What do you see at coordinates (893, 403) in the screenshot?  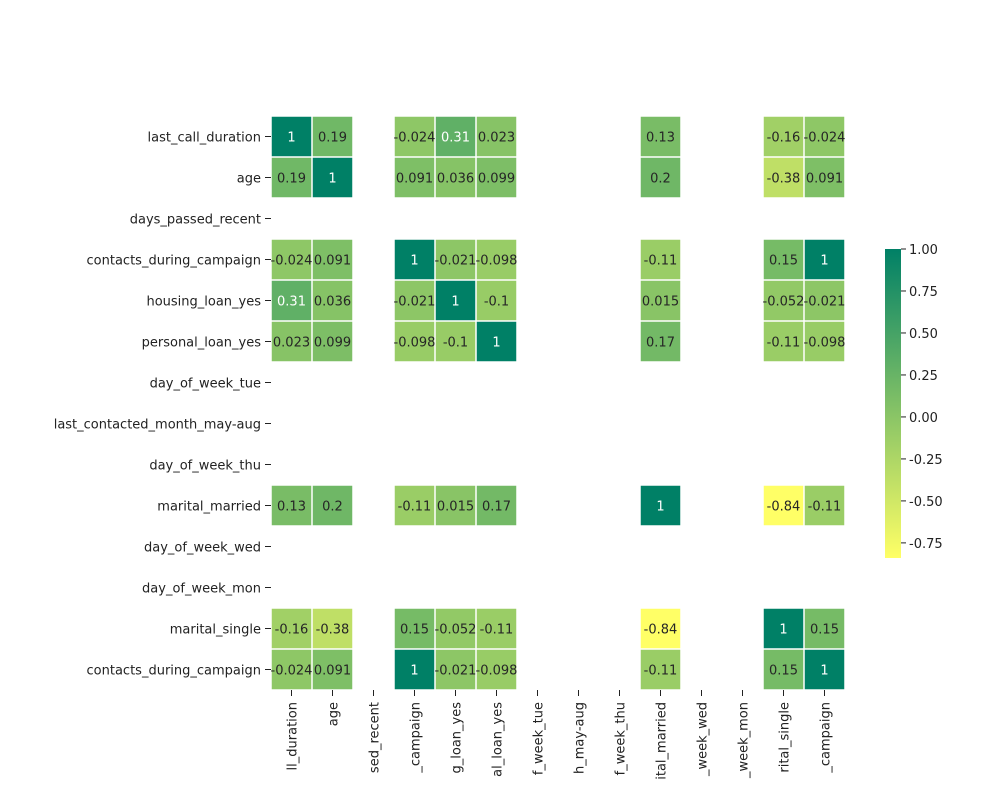 I see `colorbar-gradient` at bounding box center [893, 403].